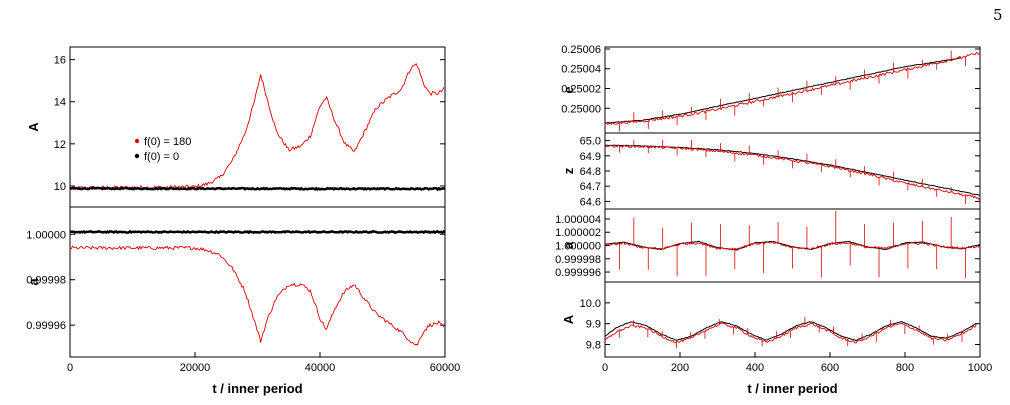  Describe the element at coordinates (70, 368) in the screenshot. I see `xtick-label-left-bottom-0: 0` at that location.